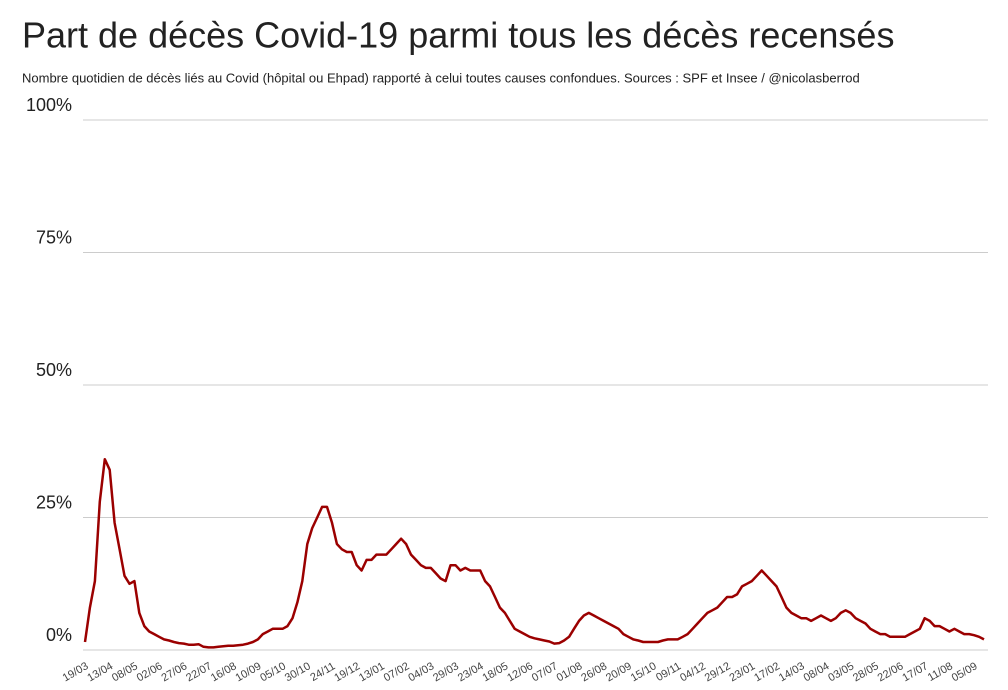  What do you see at coordinates (915, 672) in the screenshot?
I see `x-tick-label: 17/07` at bounding box center [915, 672].